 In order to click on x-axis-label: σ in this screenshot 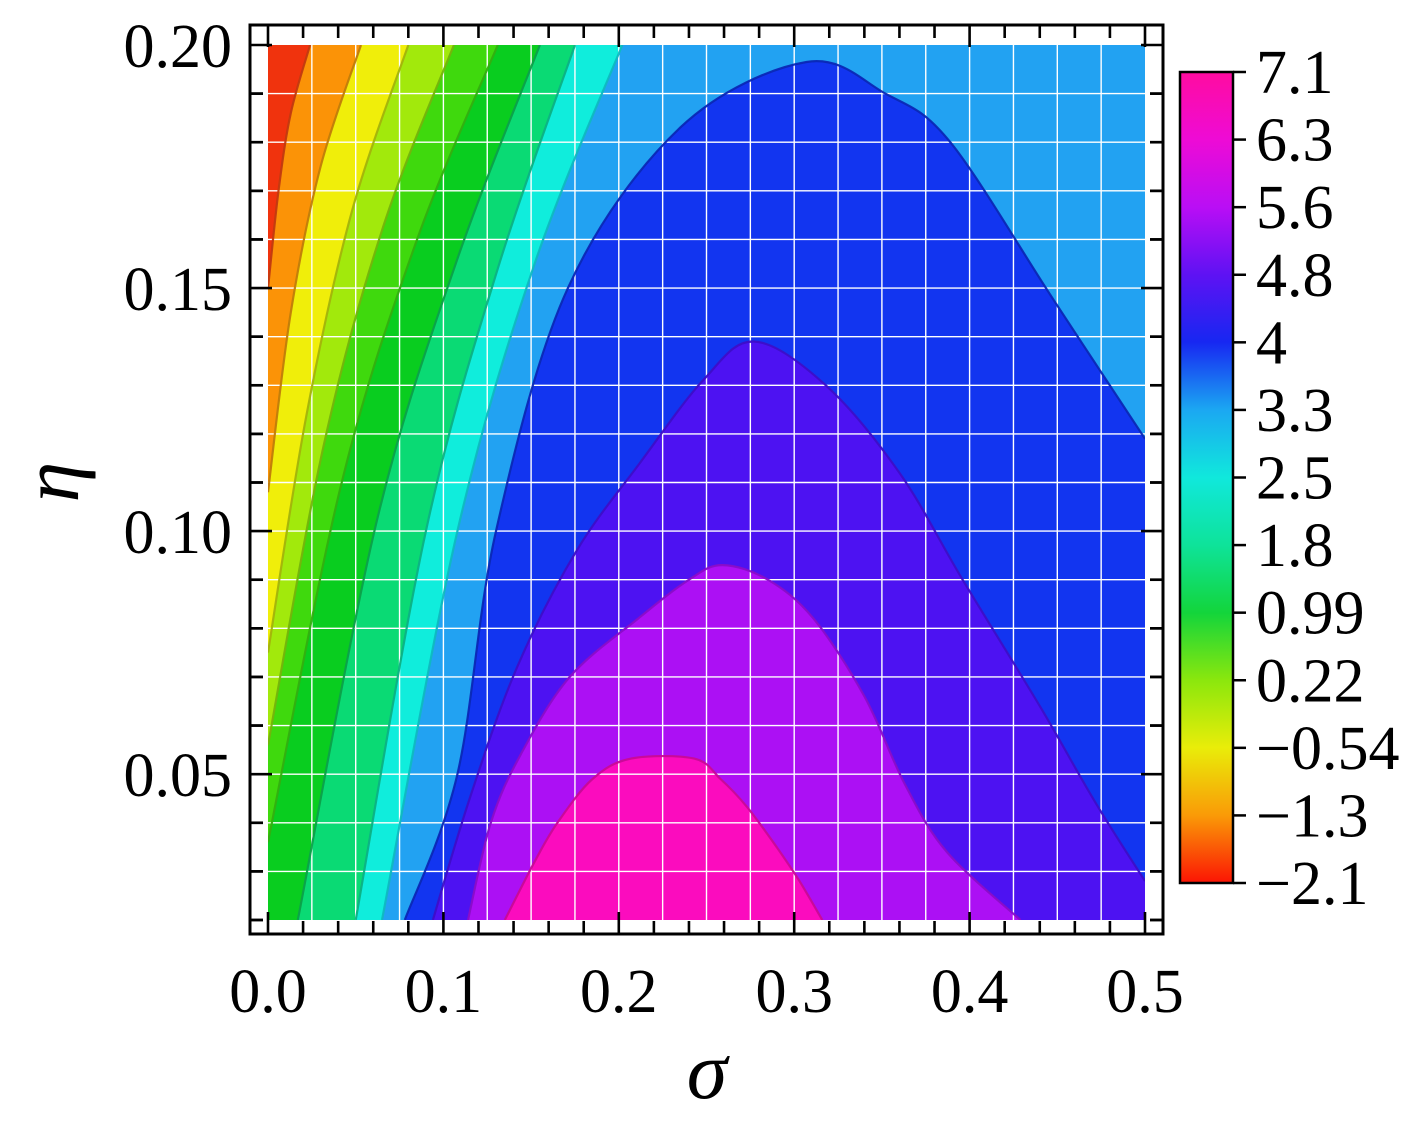, I will do `click(709, 1070)`.